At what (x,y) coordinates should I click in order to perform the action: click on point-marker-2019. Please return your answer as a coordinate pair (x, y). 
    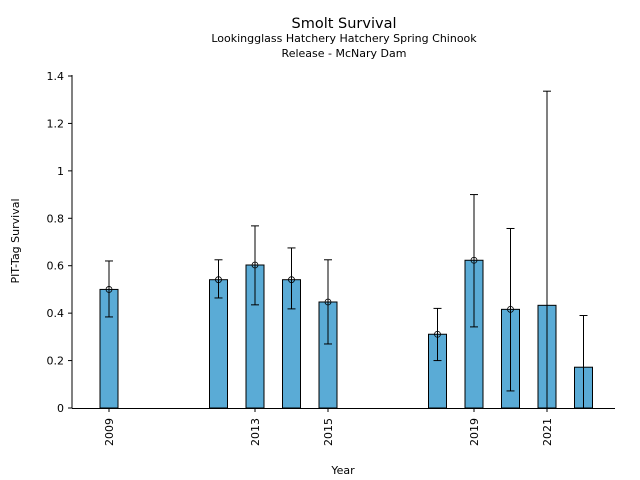
    Looking at the image, I should click on (474, 260).